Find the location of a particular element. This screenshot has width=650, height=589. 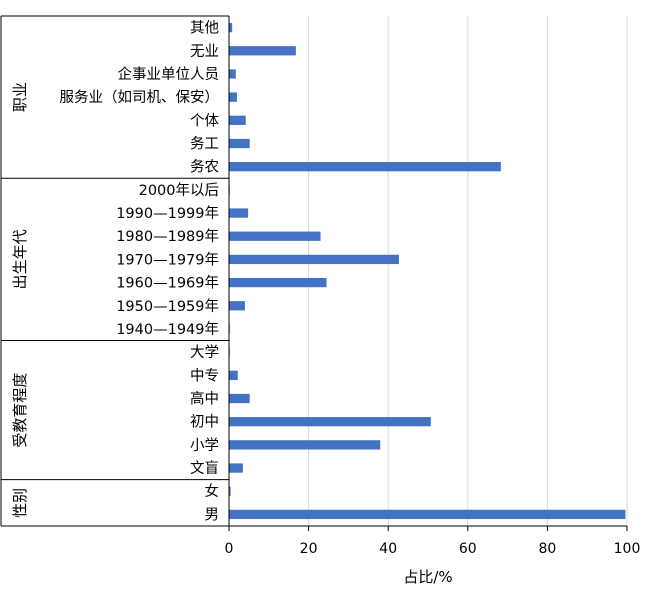

group-label-1: 出生年代 is located at coordinates (20, 259).